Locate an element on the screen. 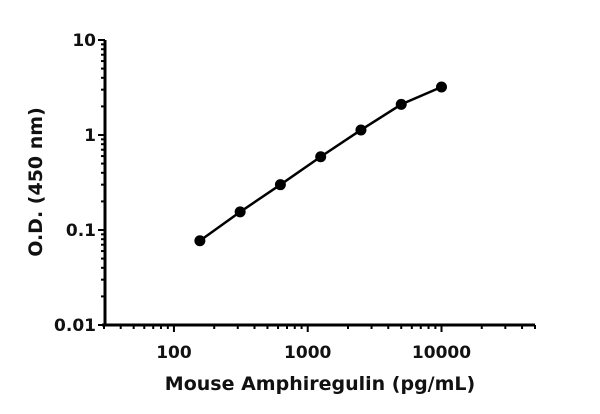 The width and height of the screenshot is (600, 414). y-tick-label: 0.01 is located at coordinates (75, 326).